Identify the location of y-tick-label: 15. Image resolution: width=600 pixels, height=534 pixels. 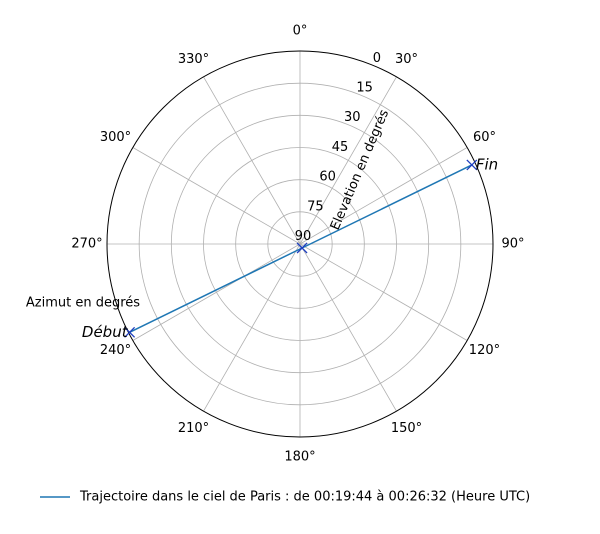
(364, 88).